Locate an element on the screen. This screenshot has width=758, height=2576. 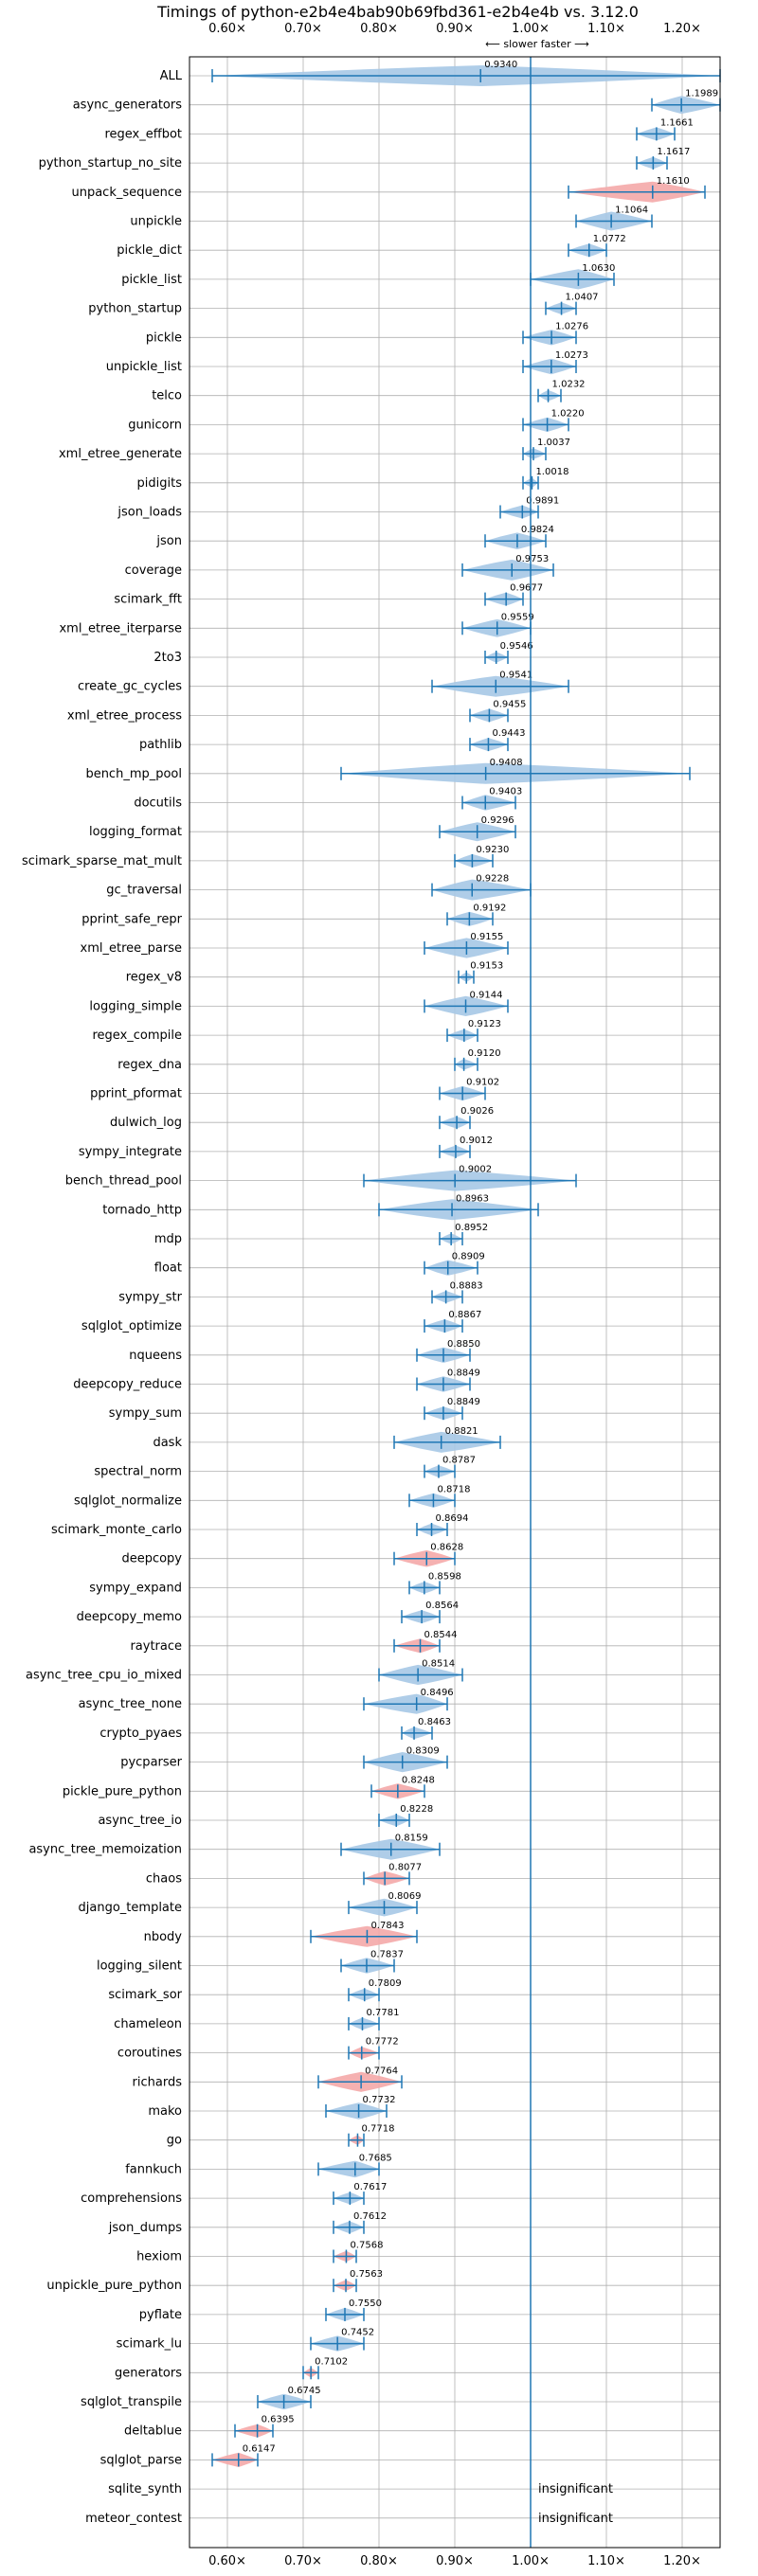
value-label: 0.9026 is located at coordinates (477, 1111).